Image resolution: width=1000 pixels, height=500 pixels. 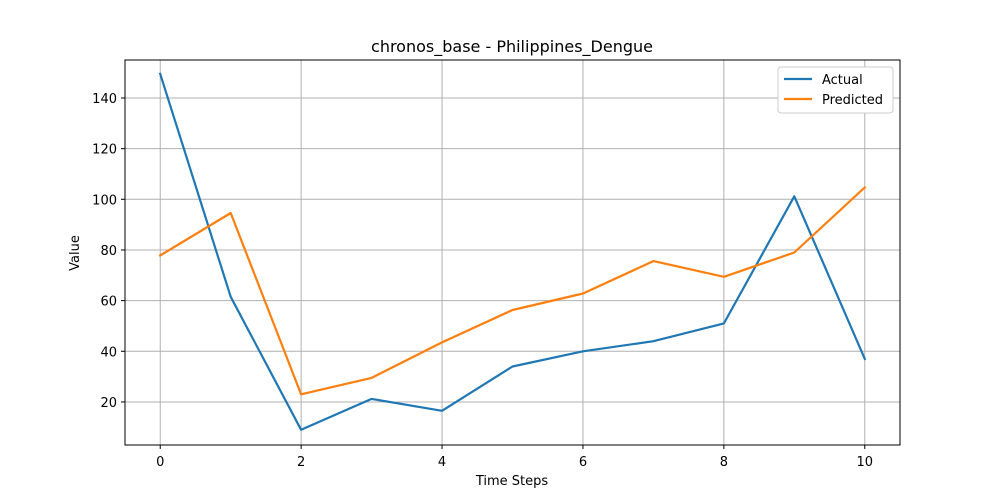 What do you see at coordinates (583, 462) in the screenshot?
I see `x-tick-label: 6` at bounding box center [583, 462].